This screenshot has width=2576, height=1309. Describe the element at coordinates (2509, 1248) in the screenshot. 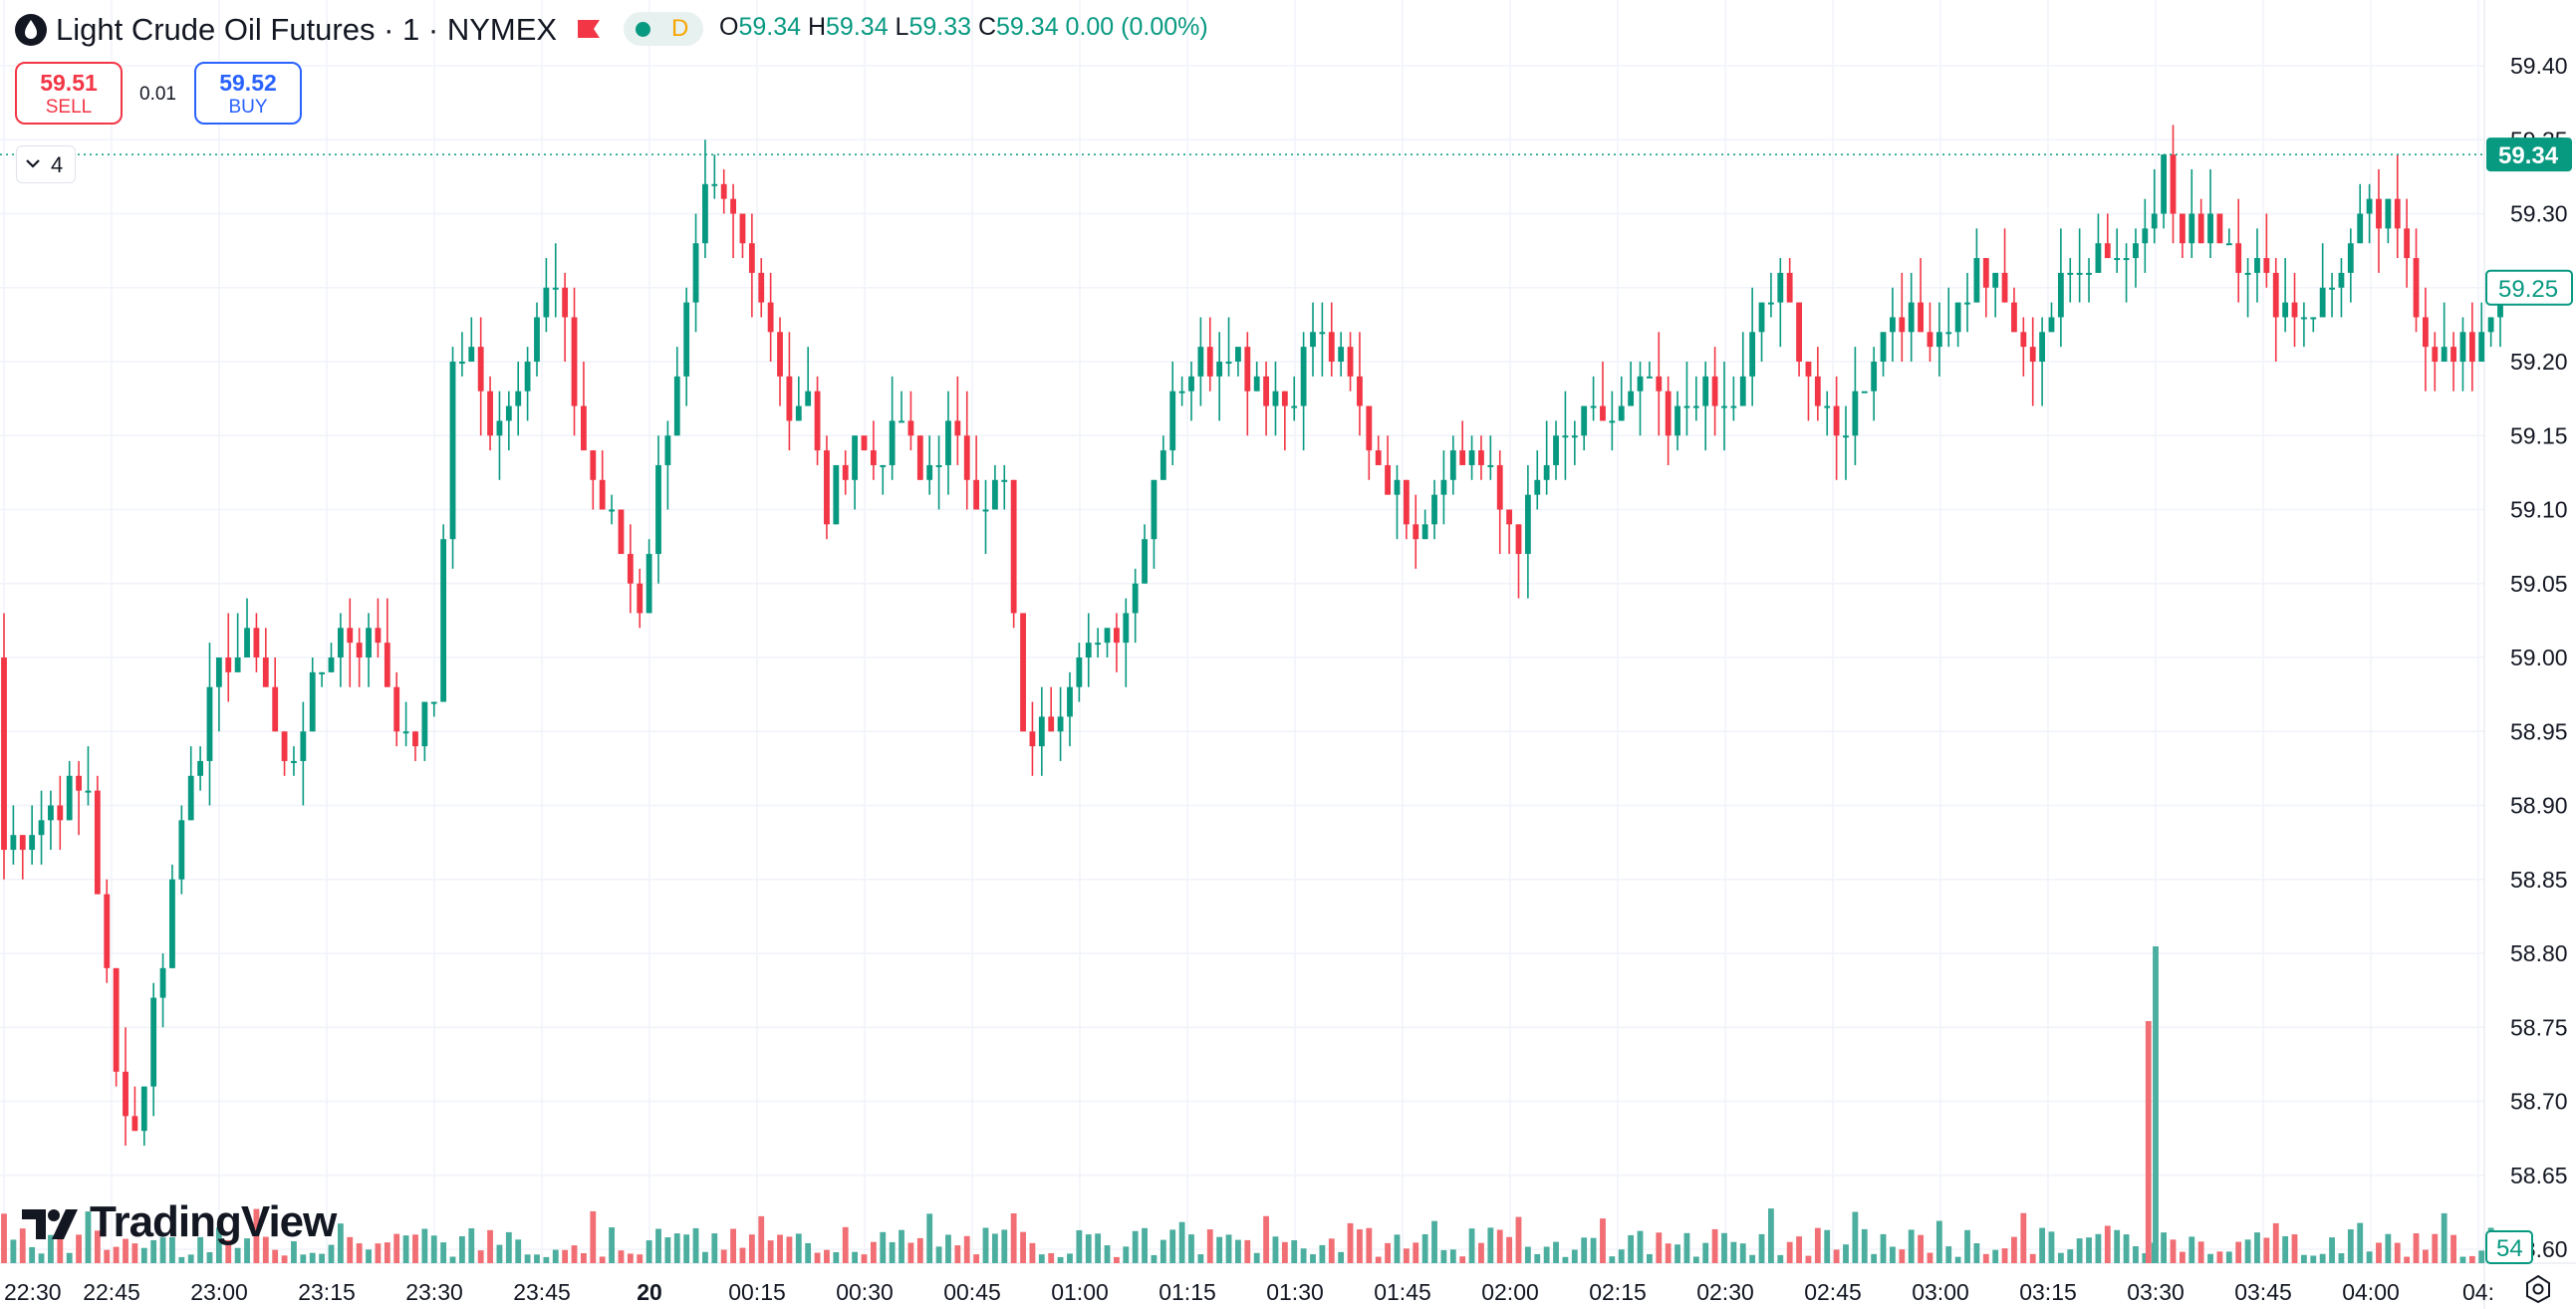

I see `volume-label: 54` at that location.